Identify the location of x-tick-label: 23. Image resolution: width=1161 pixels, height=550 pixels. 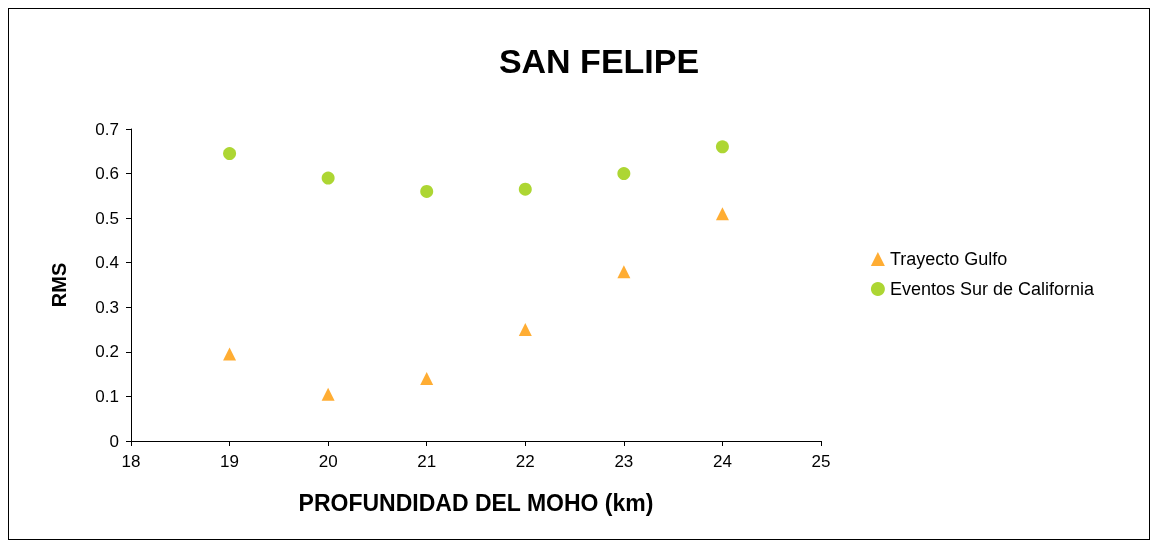
(624, 461).